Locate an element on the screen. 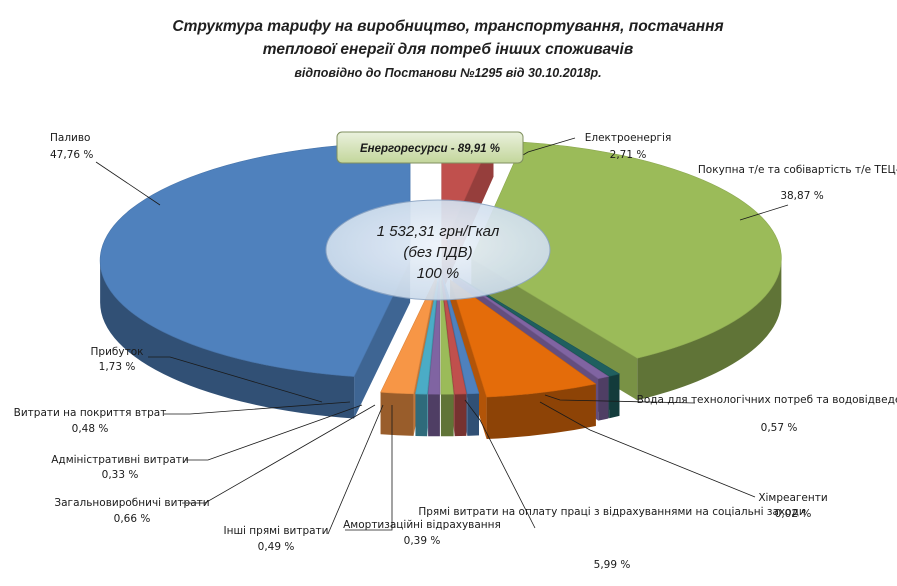  slice-amortization-top is located at coordinates (461, 335).